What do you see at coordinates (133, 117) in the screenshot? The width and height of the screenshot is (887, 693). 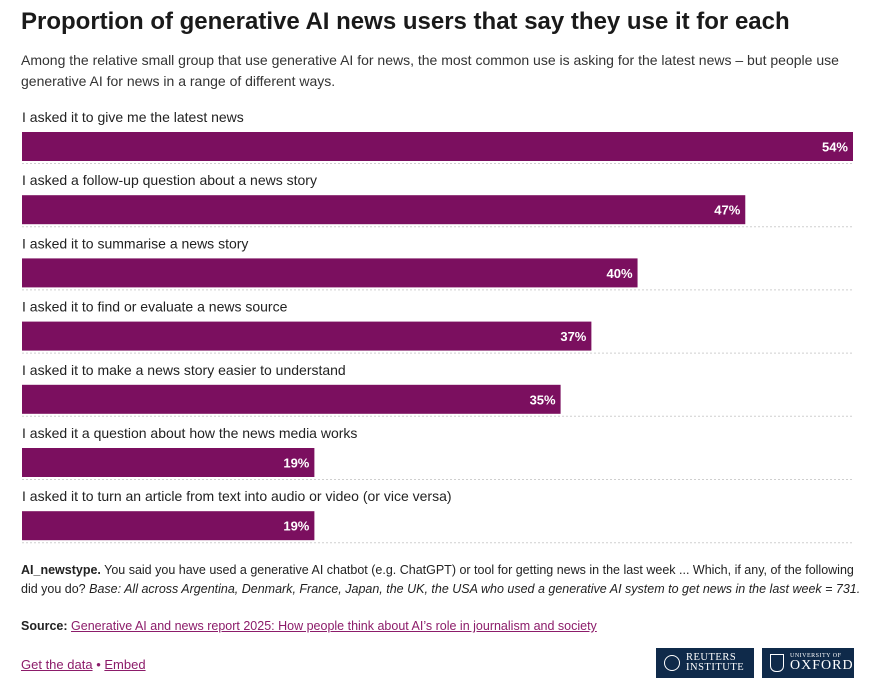 I see `category-label: I asked it to give me the latest news` at bounding box center [133, 117].